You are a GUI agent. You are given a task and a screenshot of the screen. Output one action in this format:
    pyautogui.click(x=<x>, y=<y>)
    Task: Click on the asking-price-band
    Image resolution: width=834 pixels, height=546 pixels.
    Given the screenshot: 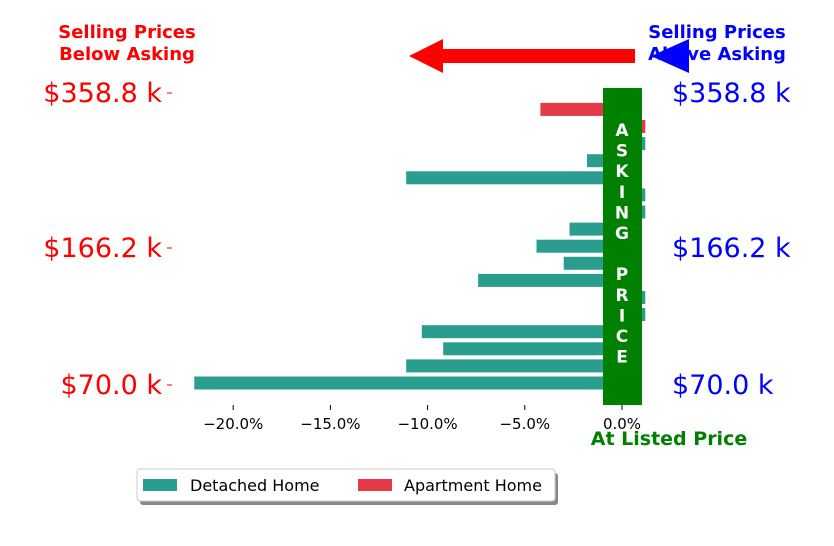 What is the action you would take?
    pyautogui.click(x=622, y=246)
    